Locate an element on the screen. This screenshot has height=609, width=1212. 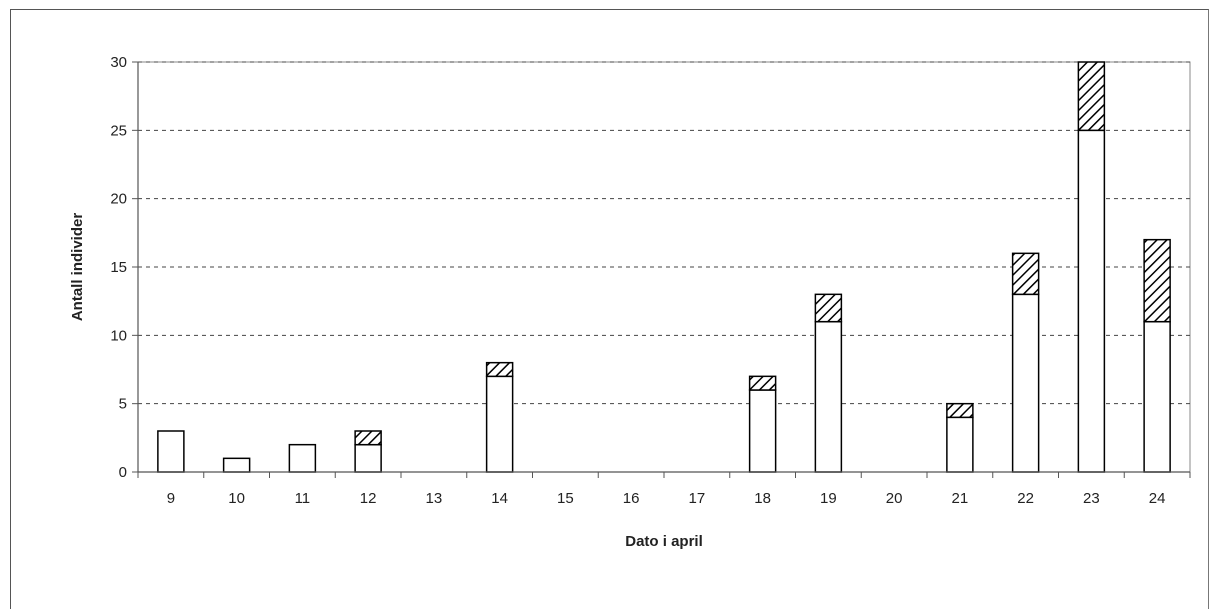
x-tick-label: 17 is located at coordinates (697, 498).